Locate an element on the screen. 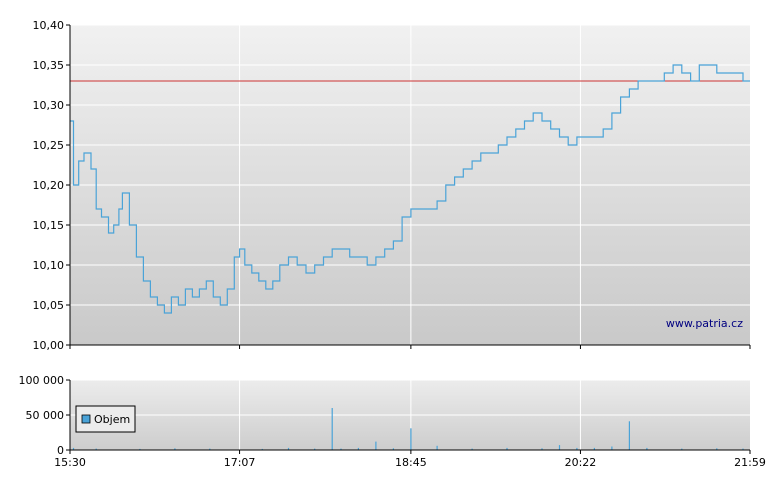  price-y-tick-label: 10,25 is located at coordinates (49, 145).